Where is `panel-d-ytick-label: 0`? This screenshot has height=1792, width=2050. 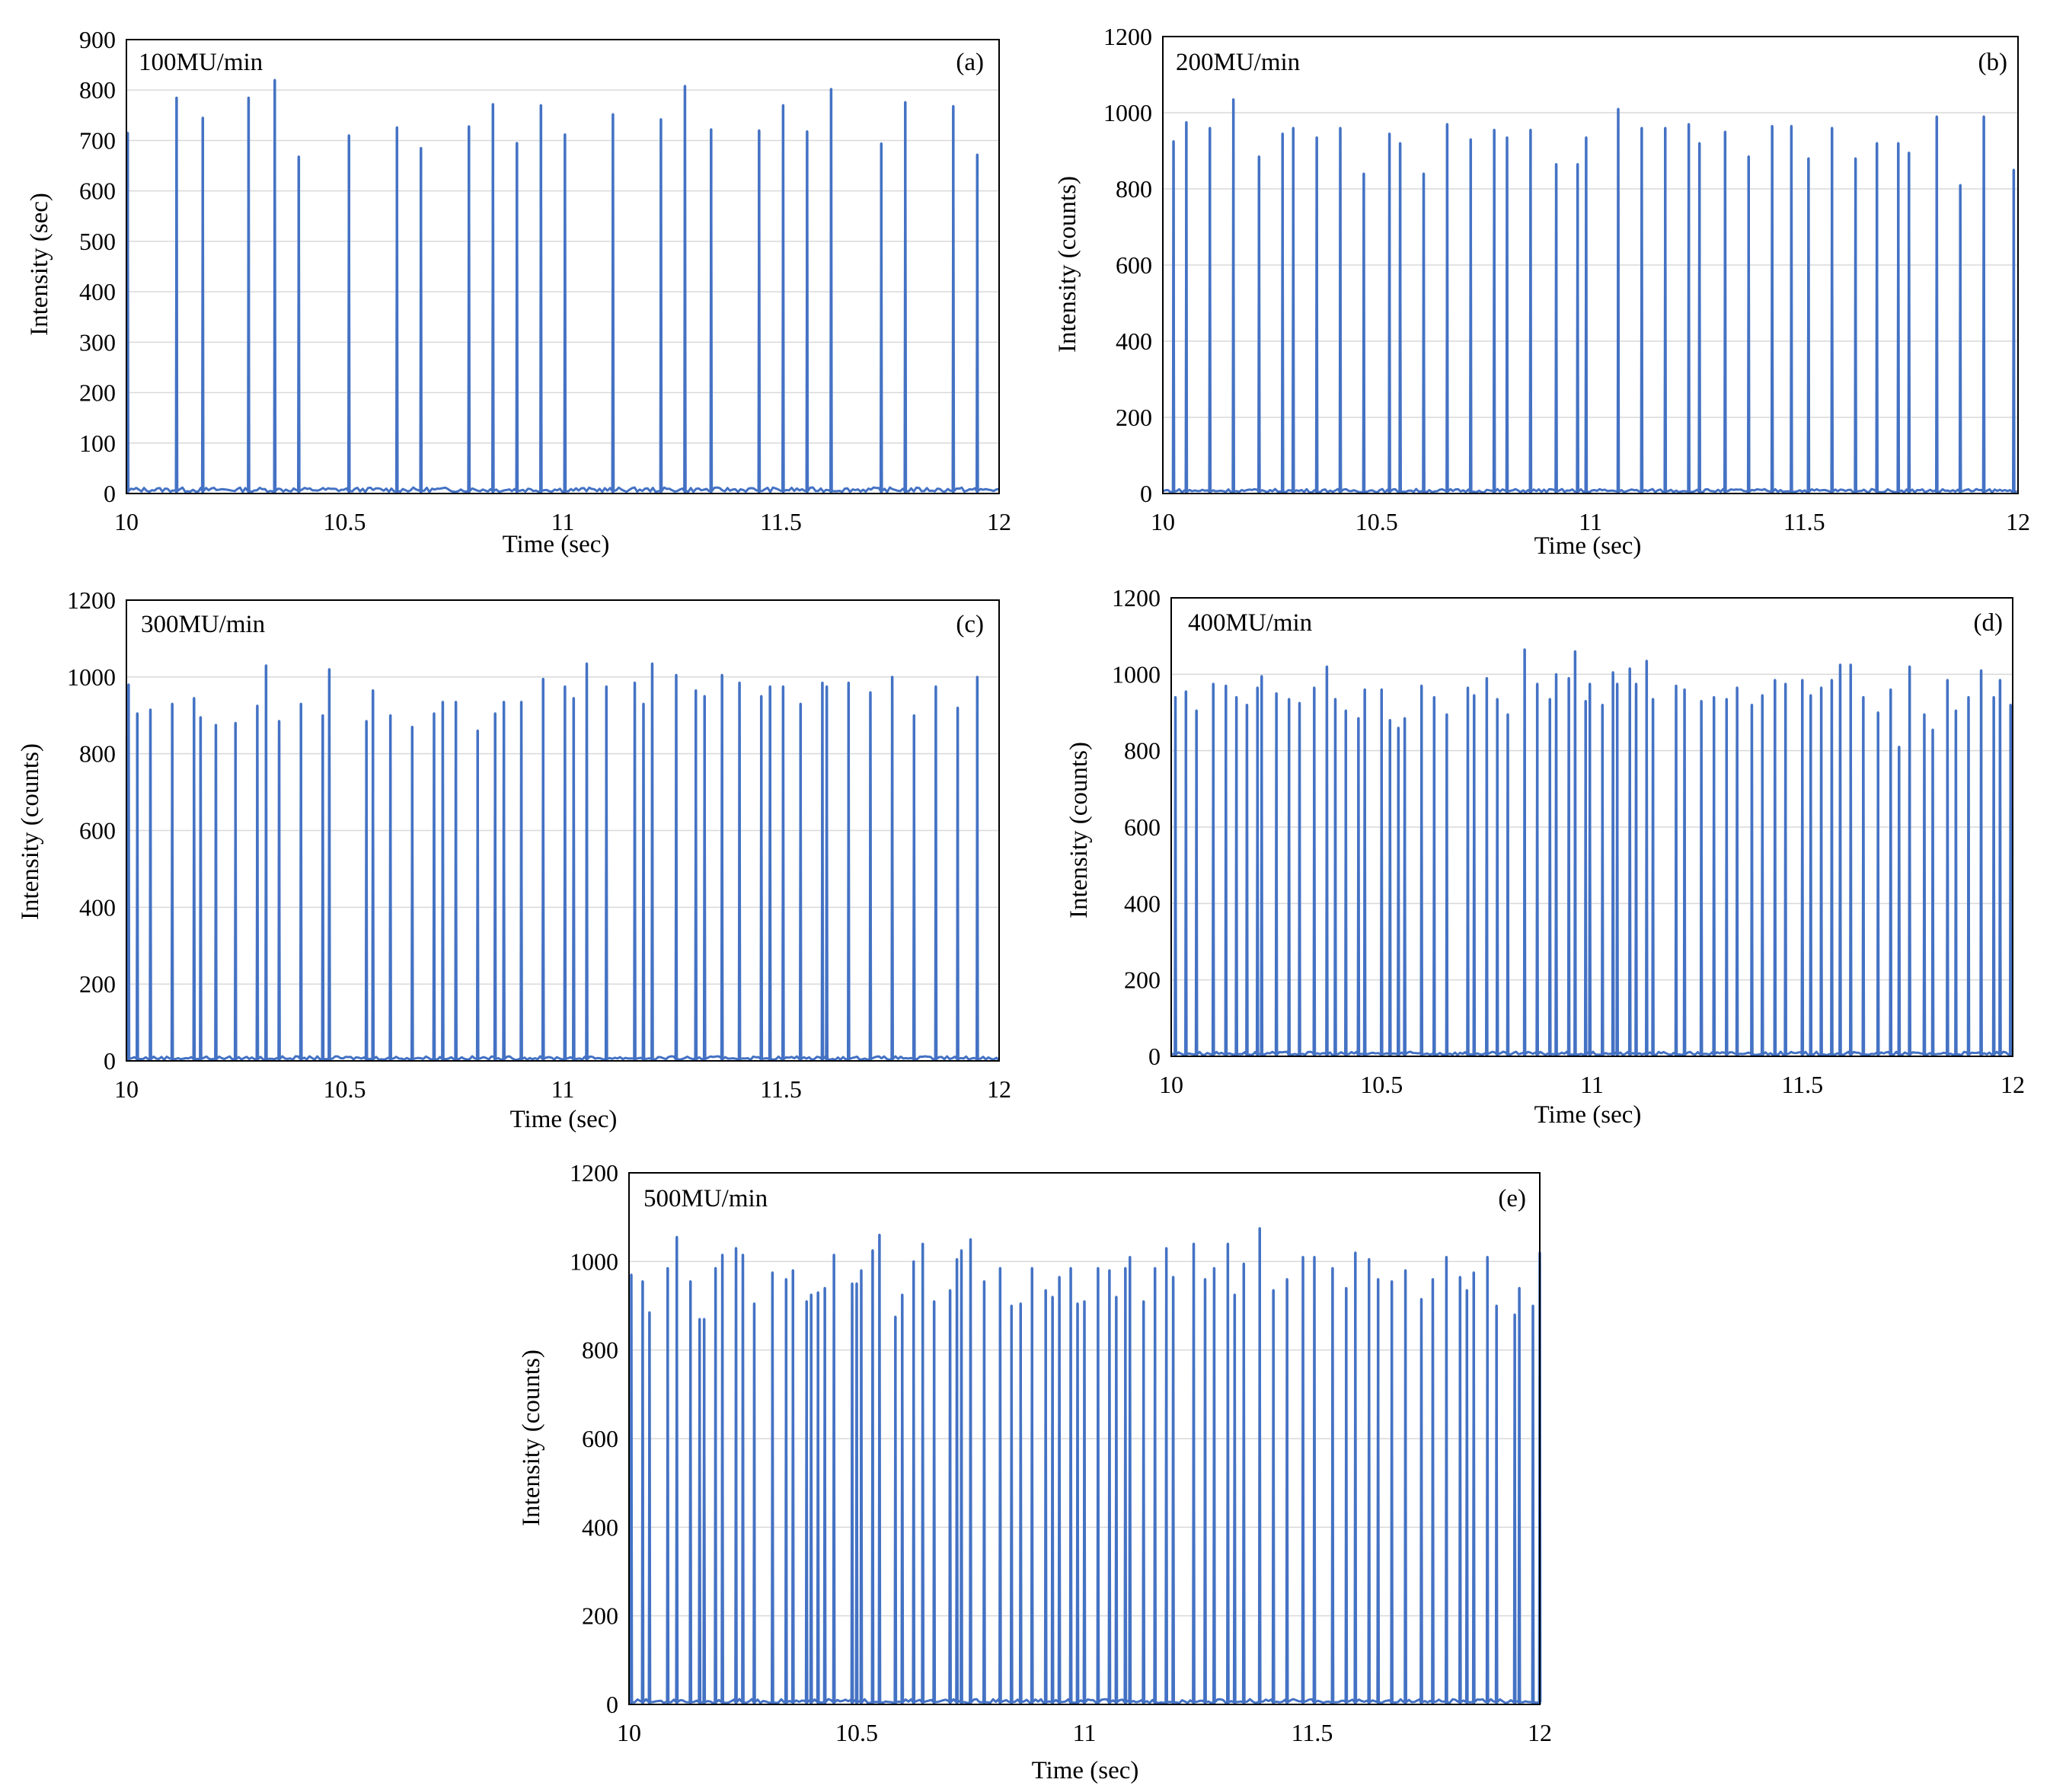 panel-d-ytick-label: 0 is located at coordinates (1154, 1056).